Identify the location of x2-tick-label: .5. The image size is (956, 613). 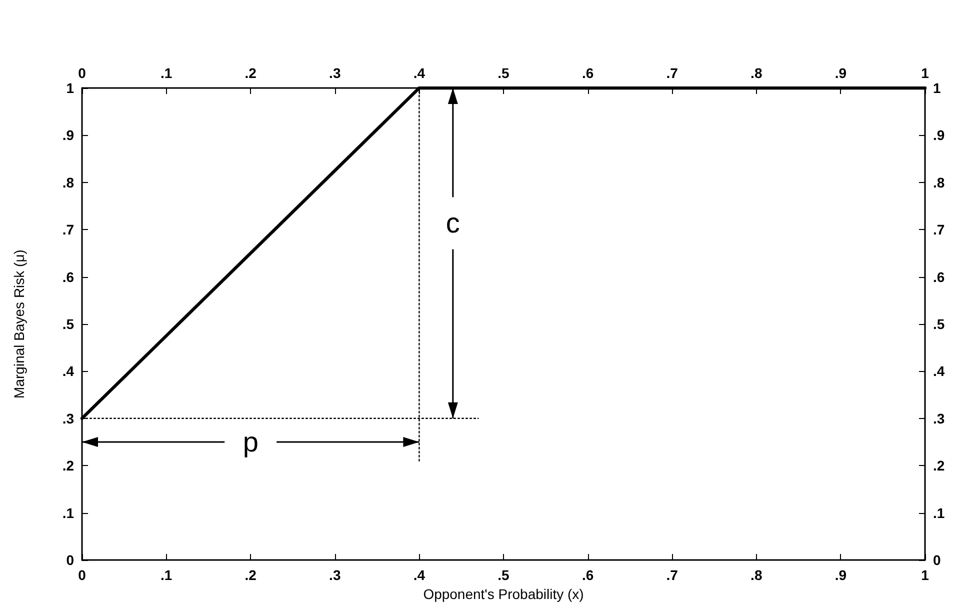
(504, 73).